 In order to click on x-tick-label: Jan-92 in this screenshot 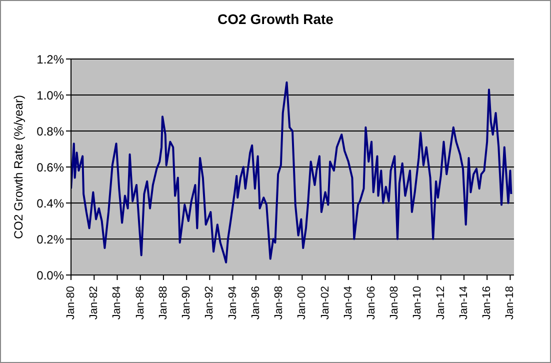, I will do `click(210, 303)`.